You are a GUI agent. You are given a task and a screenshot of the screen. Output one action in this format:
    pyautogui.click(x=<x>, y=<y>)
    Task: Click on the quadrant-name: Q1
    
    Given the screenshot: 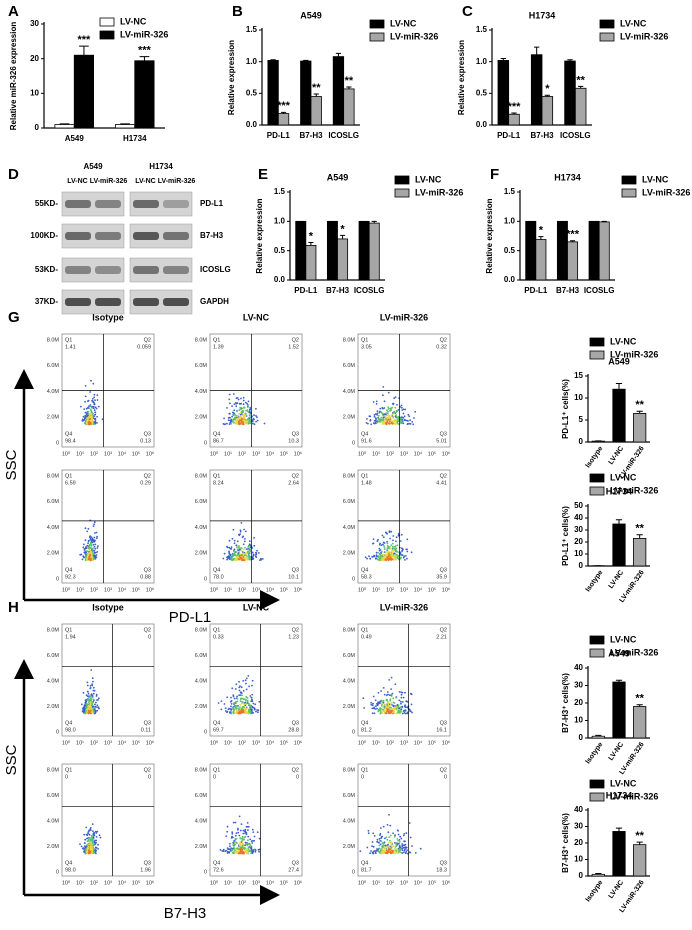 What is the action you would take?
    pyautogui.click(x=216, y=770)
    